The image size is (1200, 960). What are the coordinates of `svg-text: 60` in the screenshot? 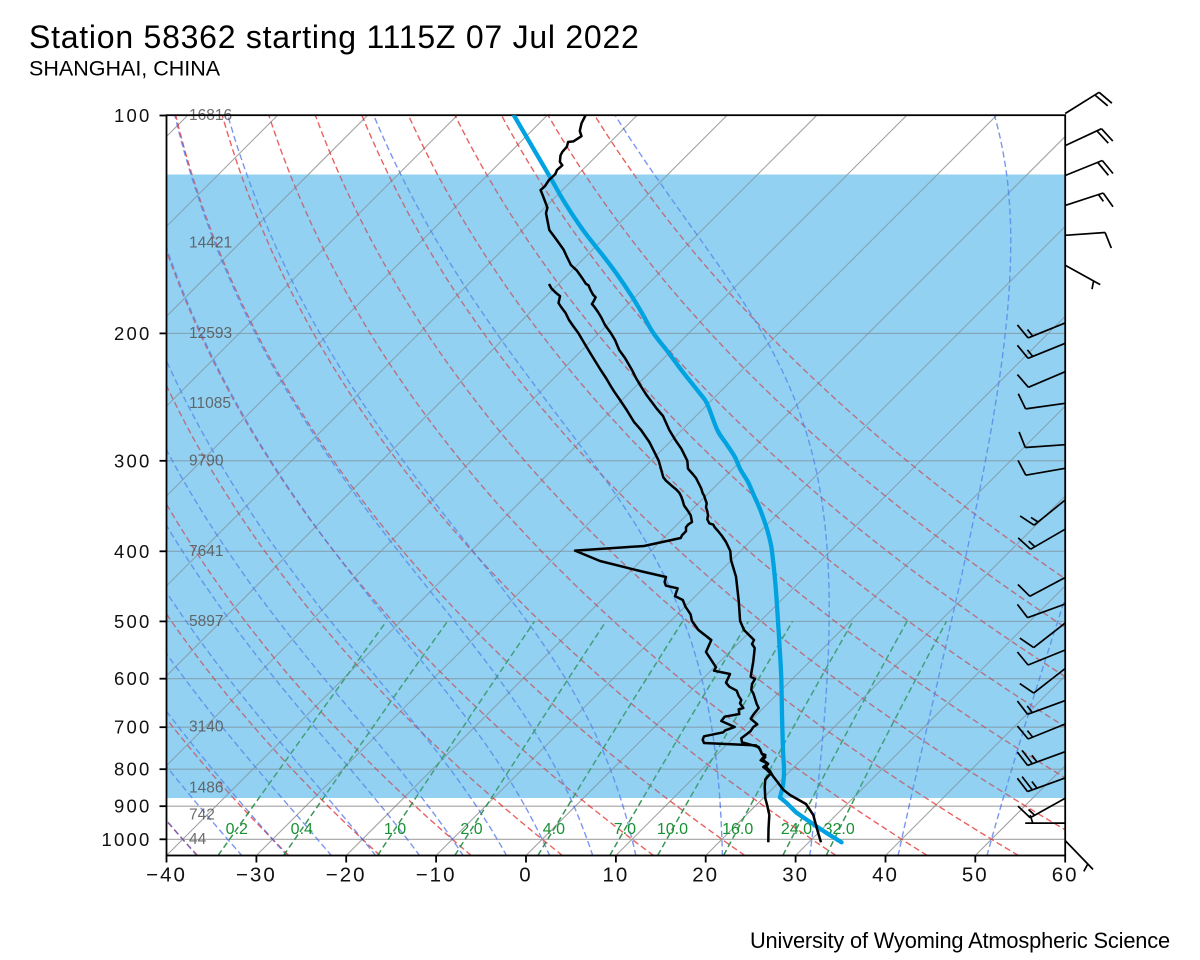 It's located at (1065, 875).